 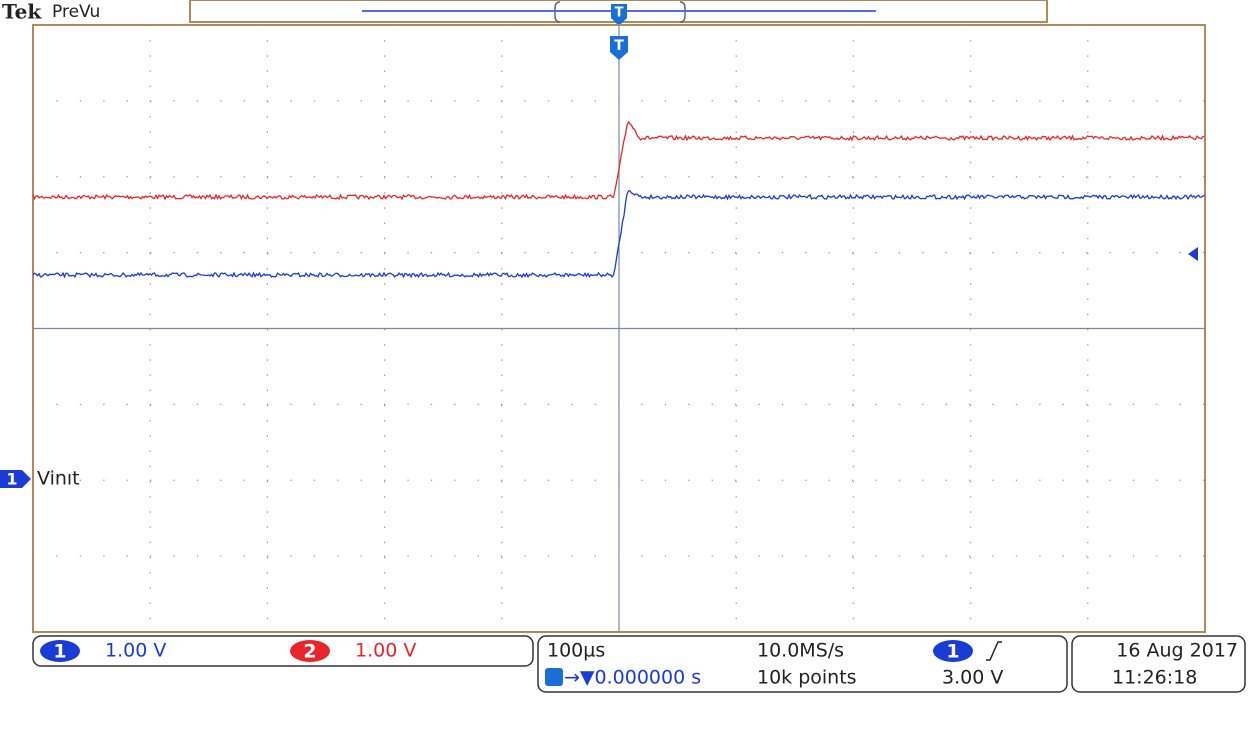 What do you see at coordinates (972, 678) in the screenshot?
I see `trigger-level: 3.00 V` at bounding box center [972, 678].